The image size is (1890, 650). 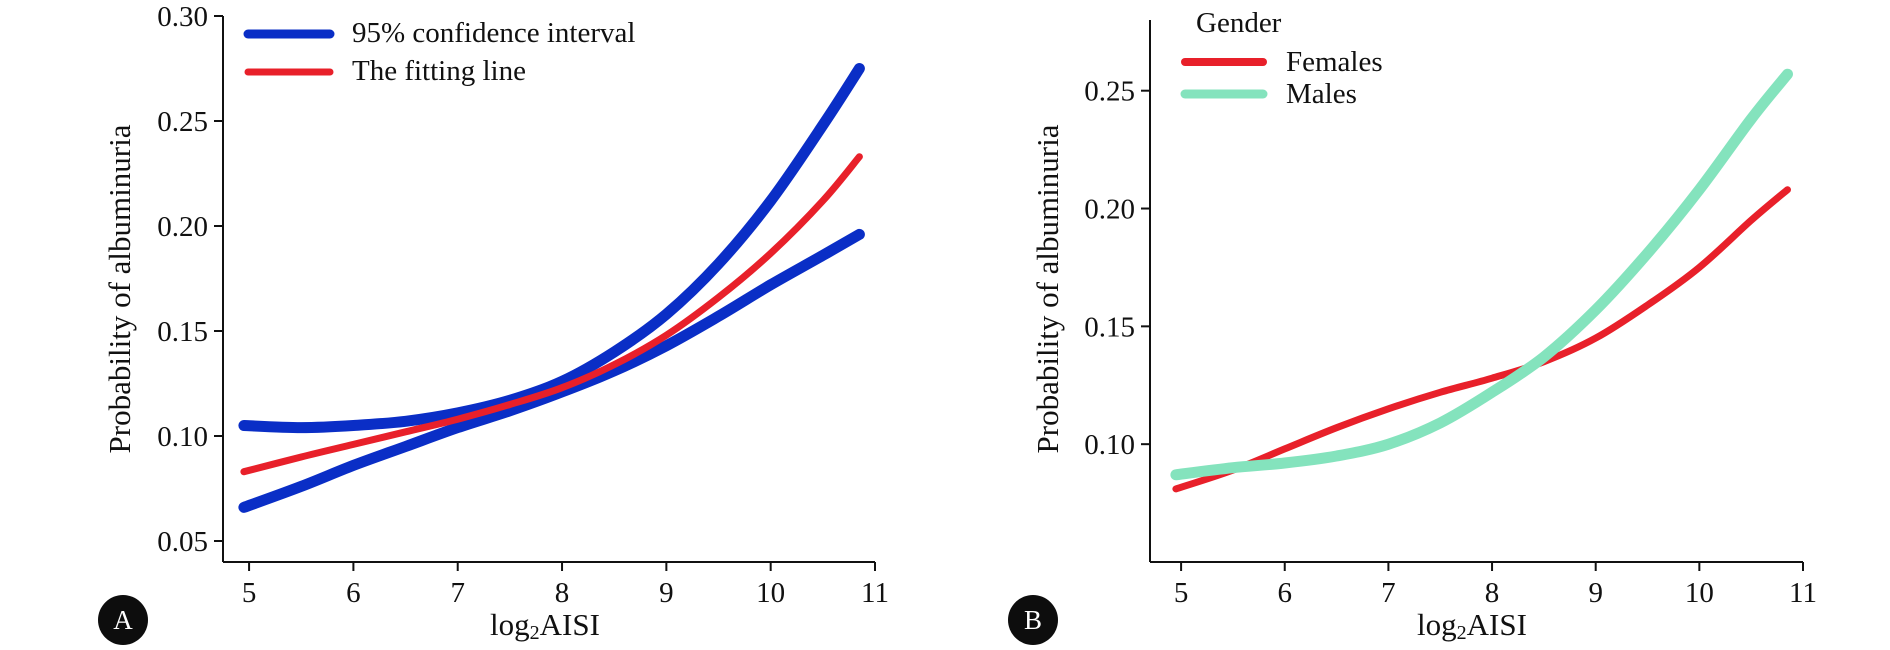 What do you see at coordinates (457, 593) in the screenshot?
I see `panel-a-x-tick-label: 7` at bounding box center [457, 593].